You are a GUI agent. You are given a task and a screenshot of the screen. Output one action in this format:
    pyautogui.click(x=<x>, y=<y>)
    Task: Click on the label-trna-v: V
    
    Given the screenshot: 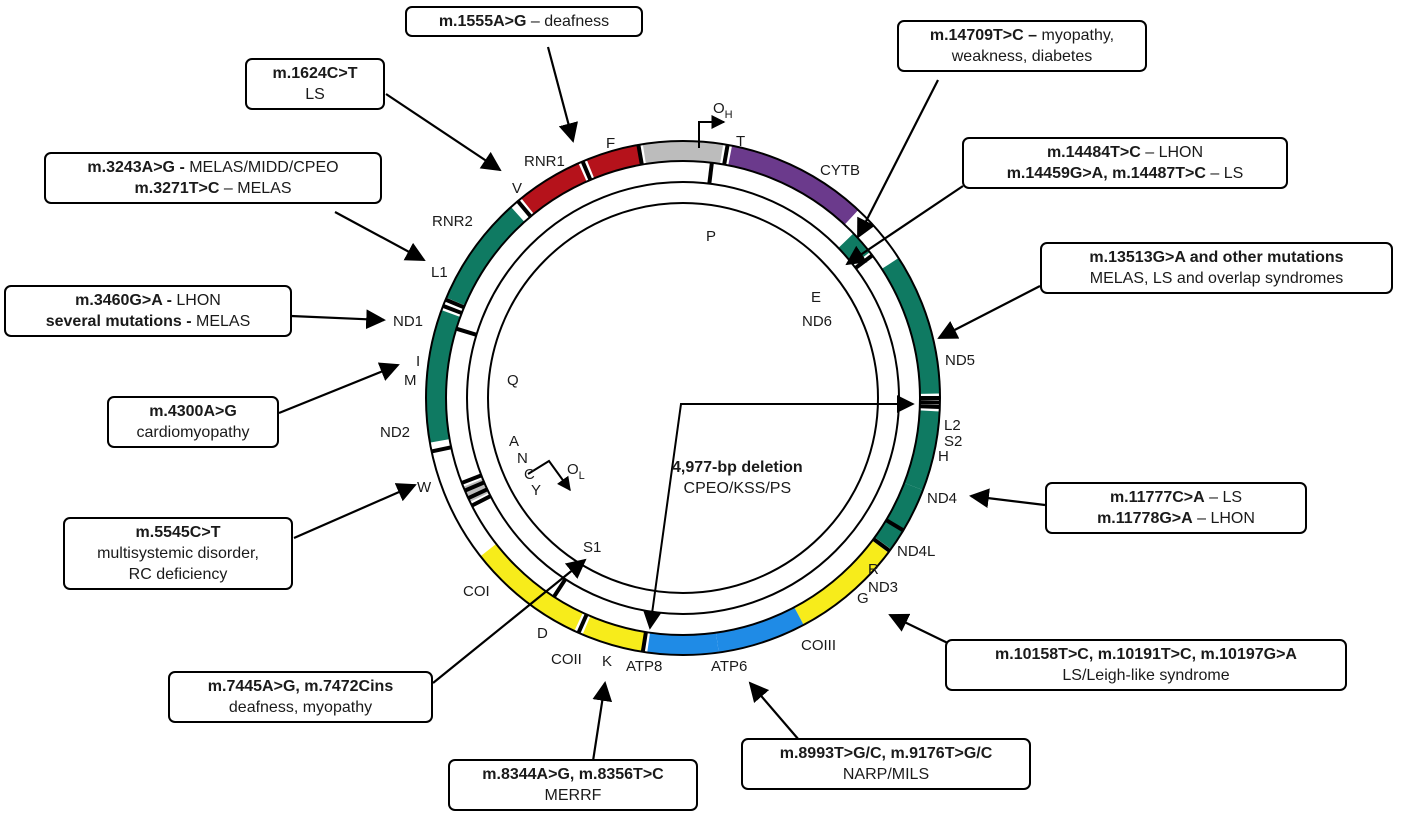 What is the action you would take?
    pyautogui.click(x=517, y=188)
    